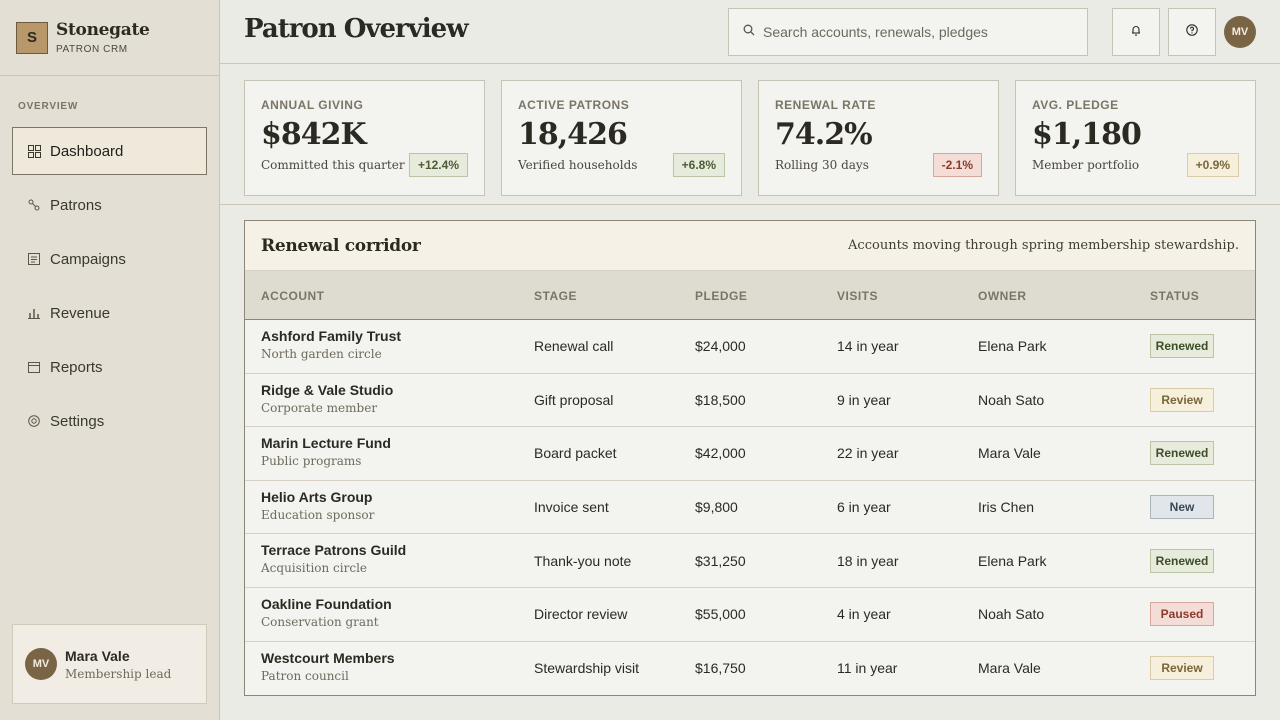 The height and width of the screenshot is (720, 1280). I want to click on account-name: Ashford Family Trust, so click(331, 336).